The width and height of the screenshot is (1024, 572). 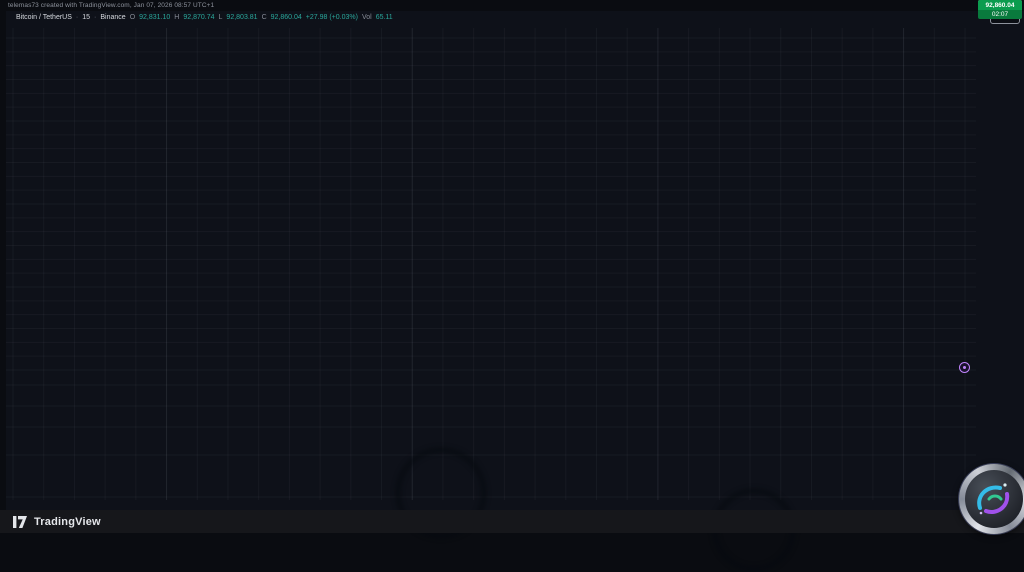 I want to click on watermark-logo, so click(x=991, y=499).